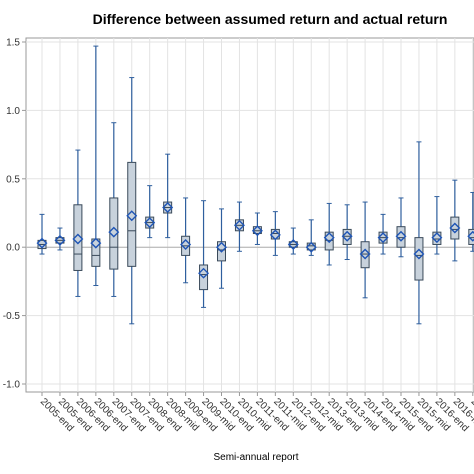  I want to click on y-tick-label: 0.5, so click(13, 179).